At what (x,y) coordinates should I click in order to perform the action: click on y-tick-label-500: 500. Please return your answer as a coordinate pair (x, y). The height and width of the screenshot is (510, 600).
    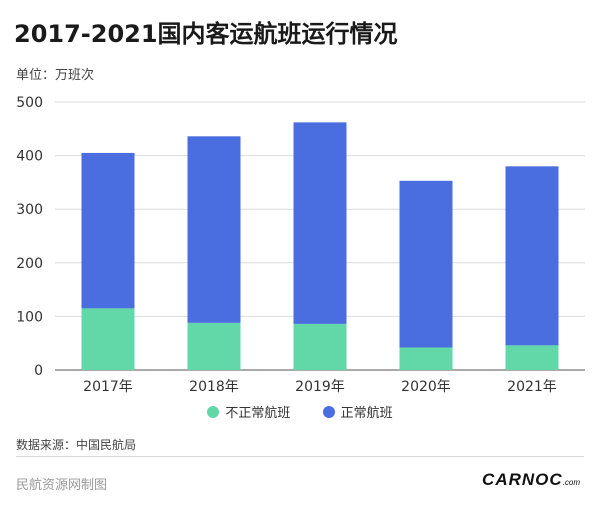
    Looking at the image, I should click on (29, 103).